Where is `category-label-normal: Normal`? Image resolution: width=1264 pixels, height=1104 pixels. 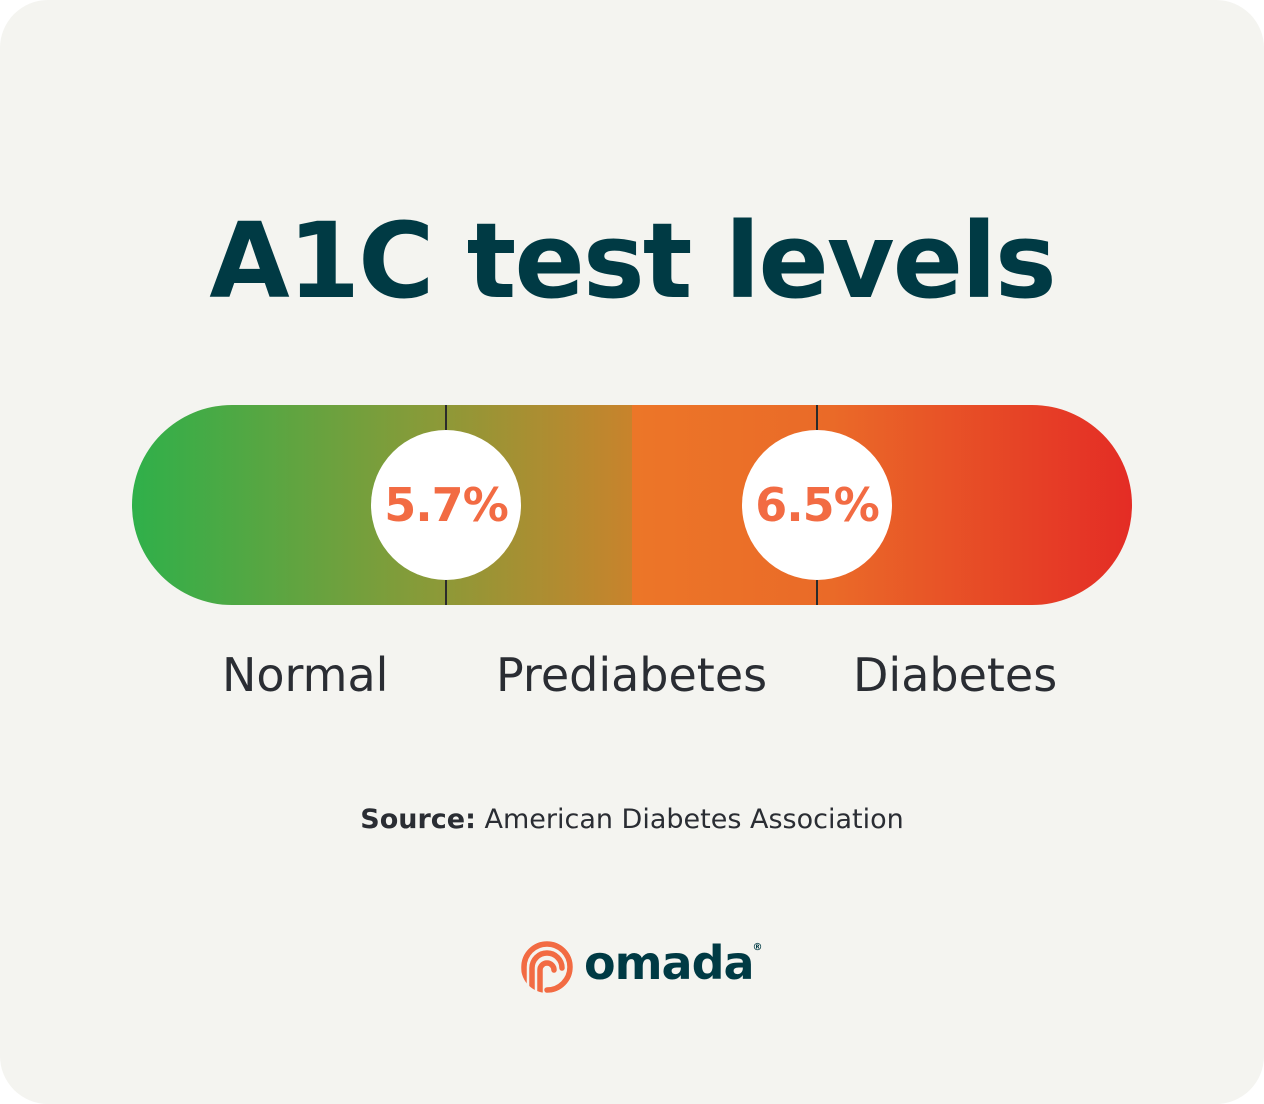
category-label-normal: Normal is located at coordinates (305, 675).